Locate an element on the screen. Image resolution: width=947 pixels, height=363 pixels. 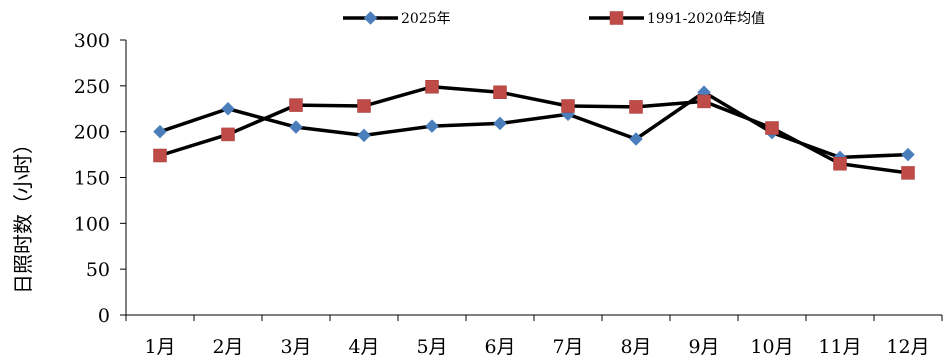
legend-item: 1991-2020年均值 is located at coordinates (677, 19).